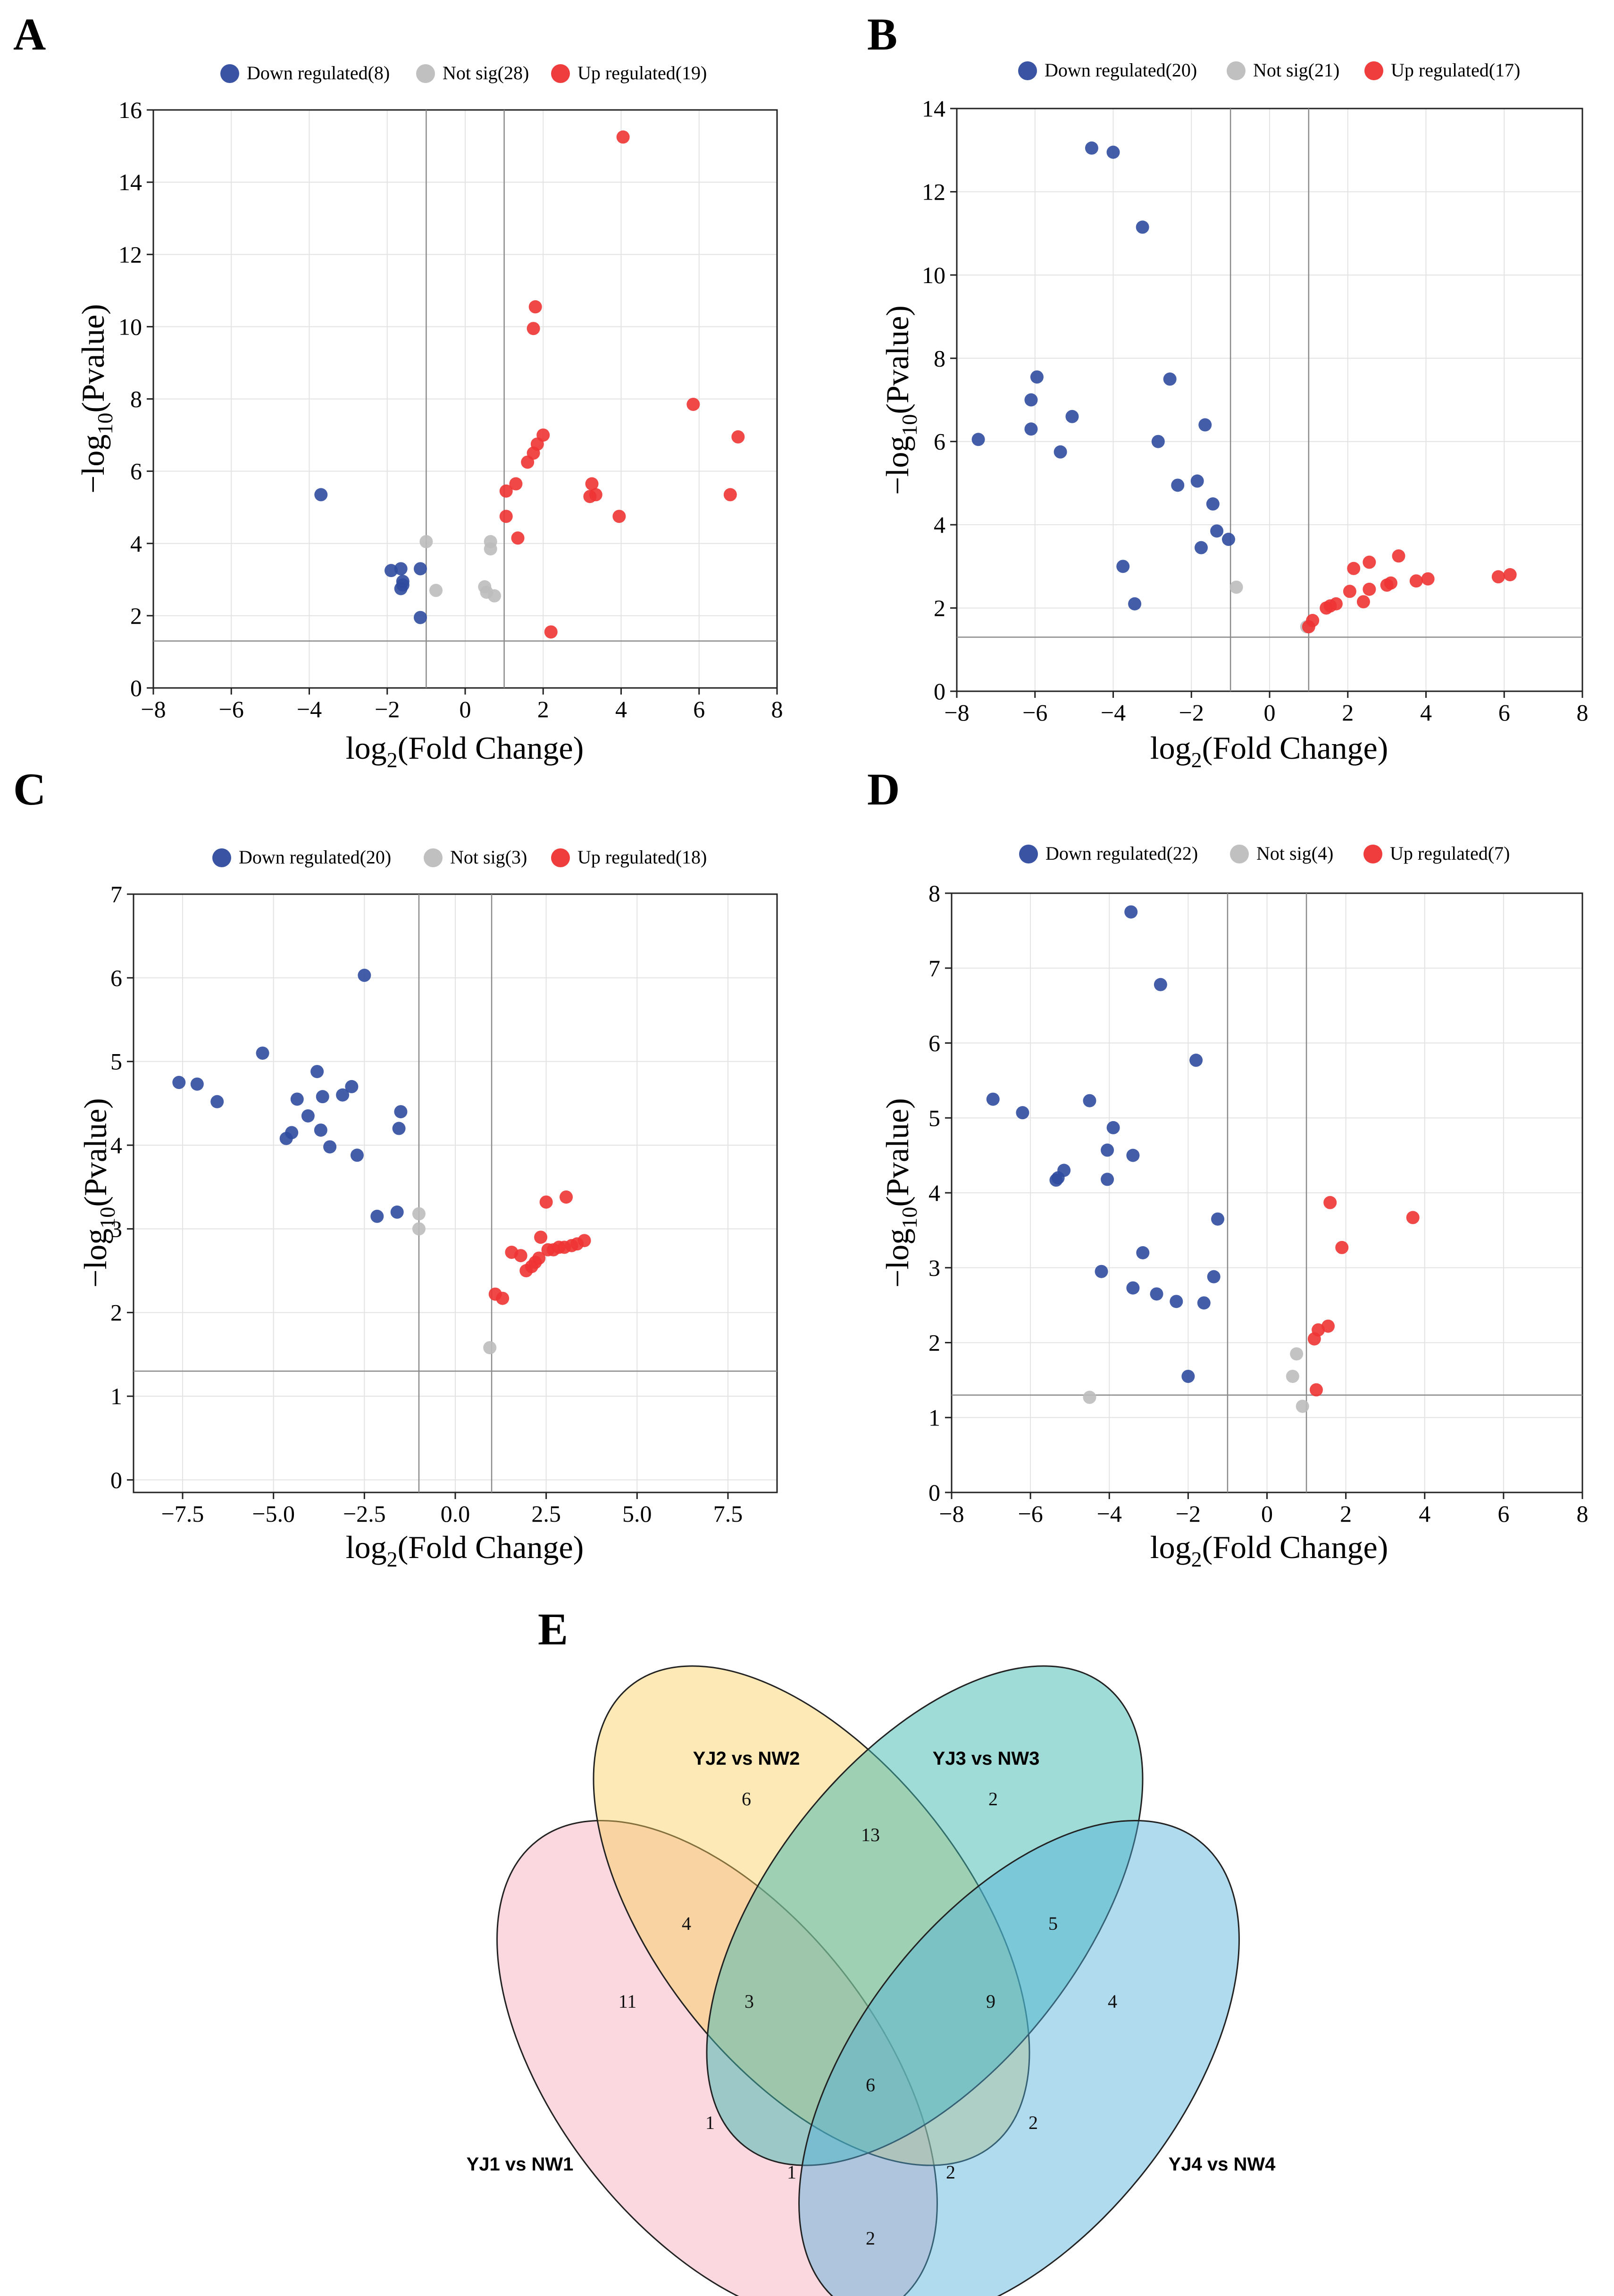 The width and height of the screenshot is (1614, 2296). Describe the element at coordinates (710, 2122) in the screenshot. I see `venn-count-1-3: 1` at that location.